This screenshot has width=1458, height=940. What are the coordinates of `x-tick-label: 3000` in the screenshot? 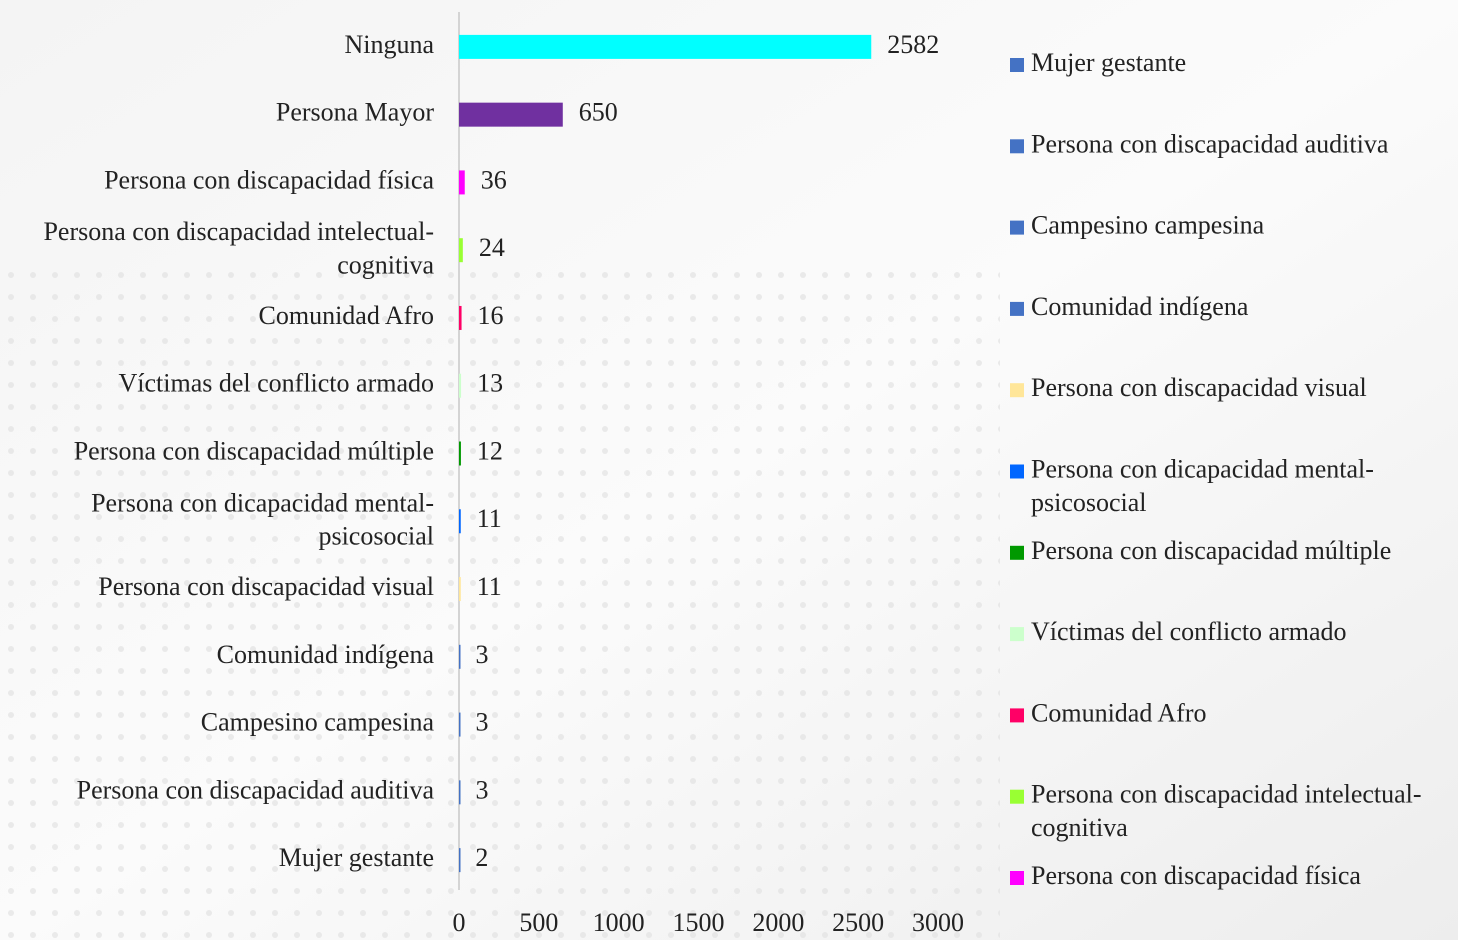 It's located at (938, 922).